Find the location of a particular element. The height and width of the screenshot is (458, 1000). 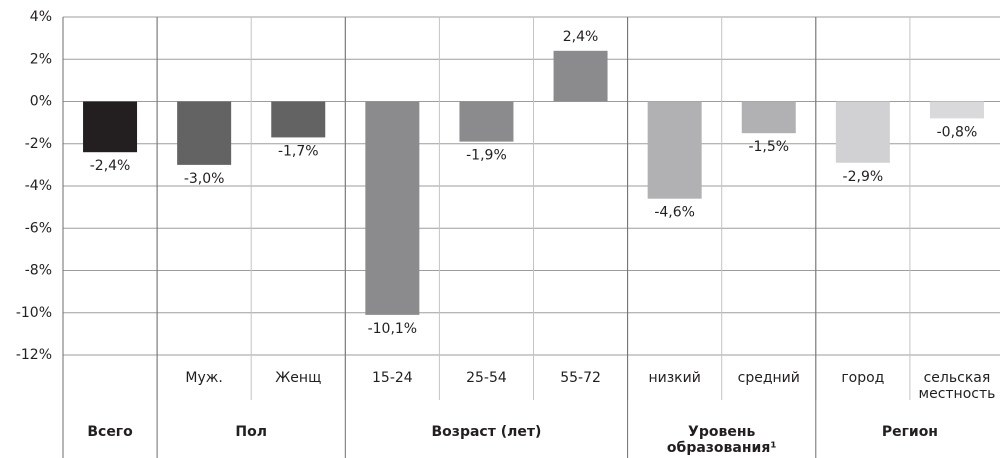

y-tick-label: -10% is located at coordinates (34, 313).